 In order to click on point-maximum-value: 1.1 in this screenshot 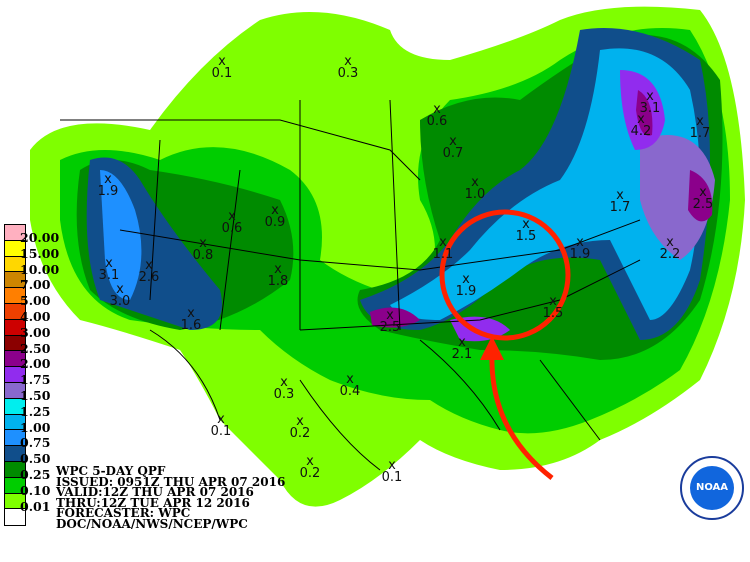, I will do `click(443, 254)`.